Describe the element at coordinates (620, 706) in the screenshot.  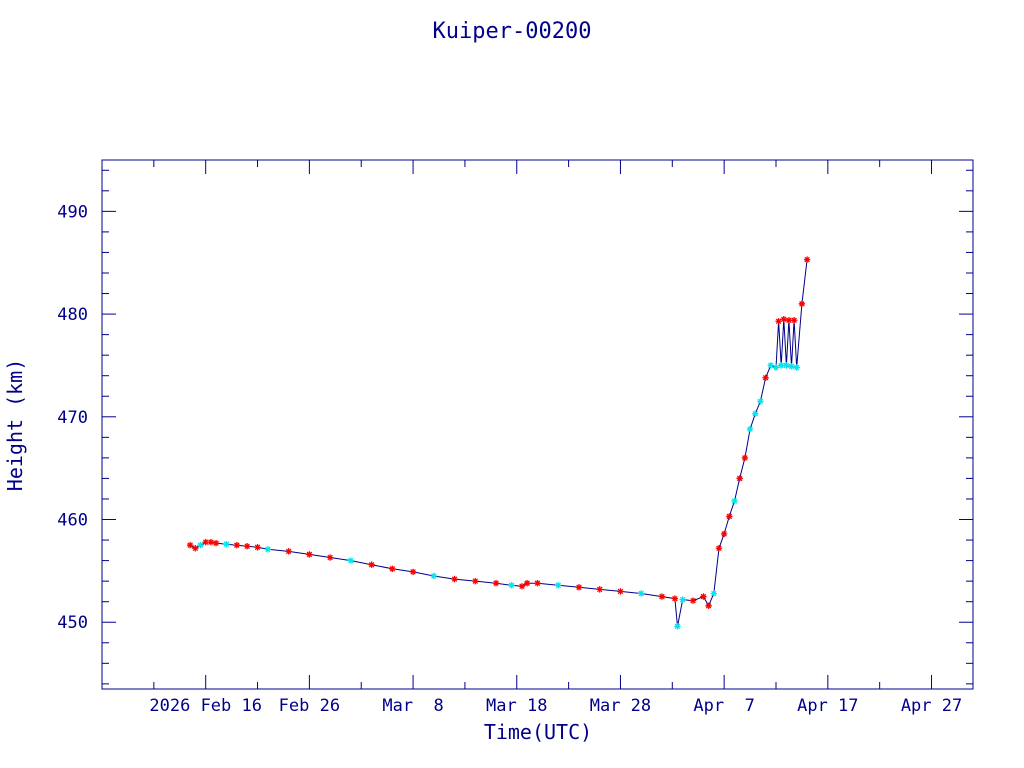
I see `x-tick-label: Mar 28` at that location.